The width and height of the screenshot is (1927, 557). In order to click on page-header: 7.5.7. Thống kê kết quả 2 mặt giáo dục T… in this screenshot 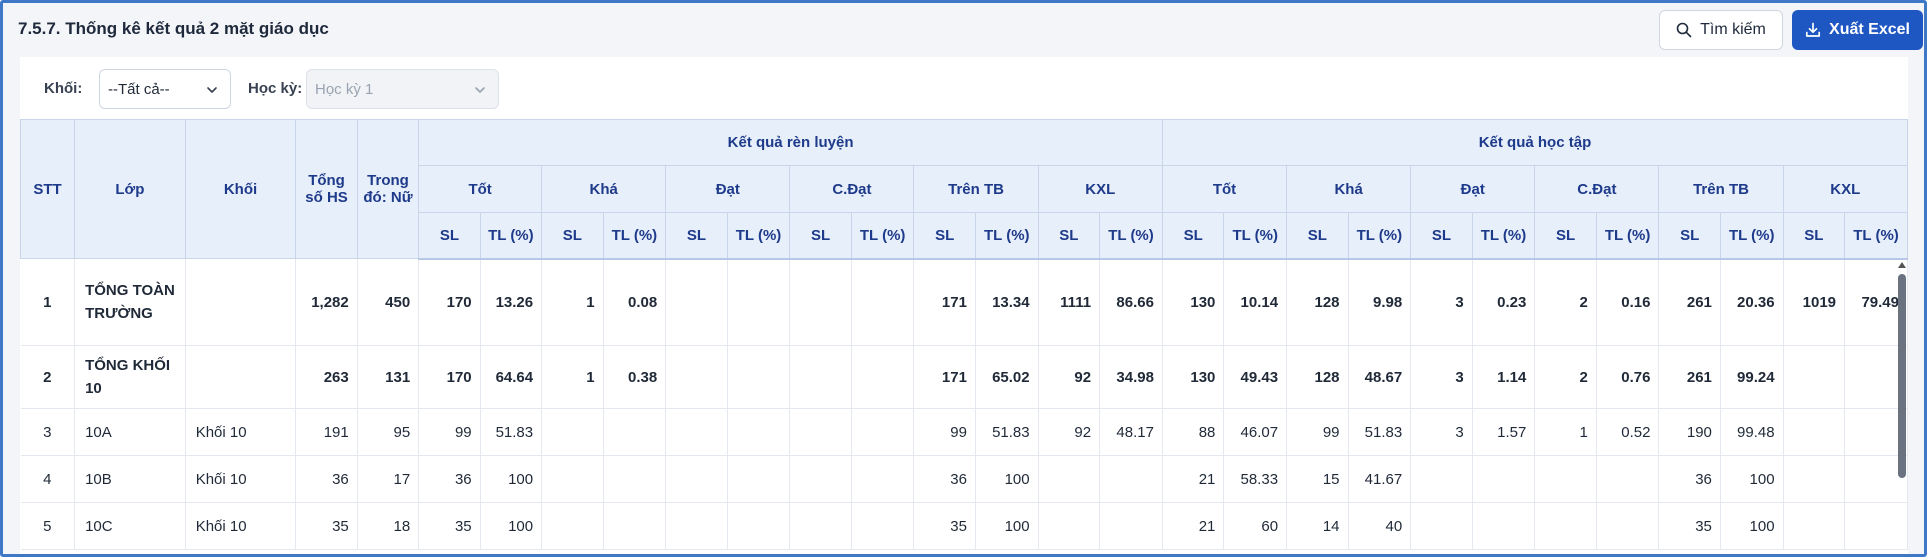, I will do `click(963, 30)`.